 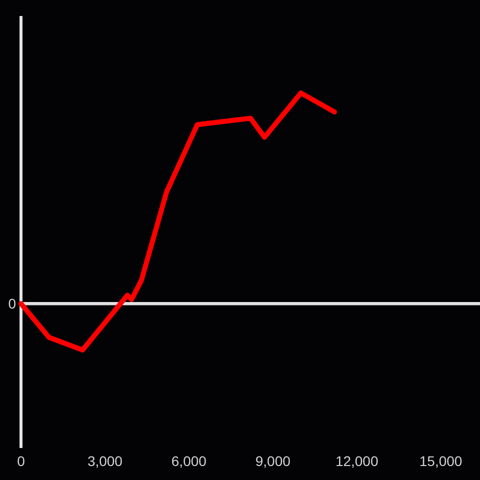 I want to click on x-tick-label: 0, so click(x=21, y=461).